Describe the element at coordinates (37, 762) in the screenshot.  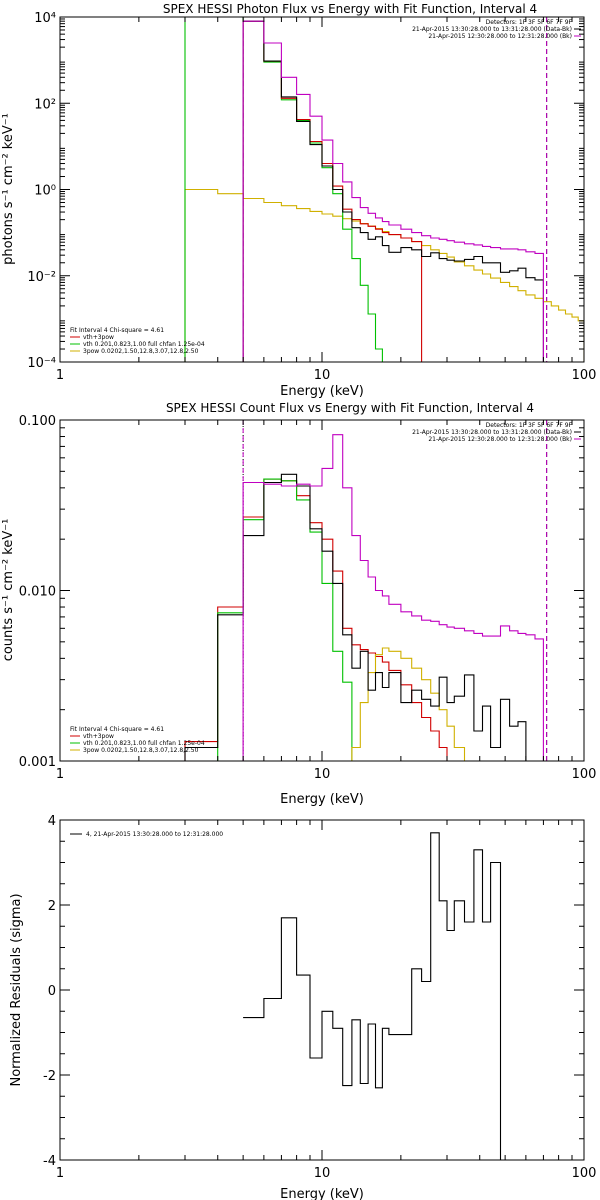
I see `count-y-tick-label: 0.001` at that location.